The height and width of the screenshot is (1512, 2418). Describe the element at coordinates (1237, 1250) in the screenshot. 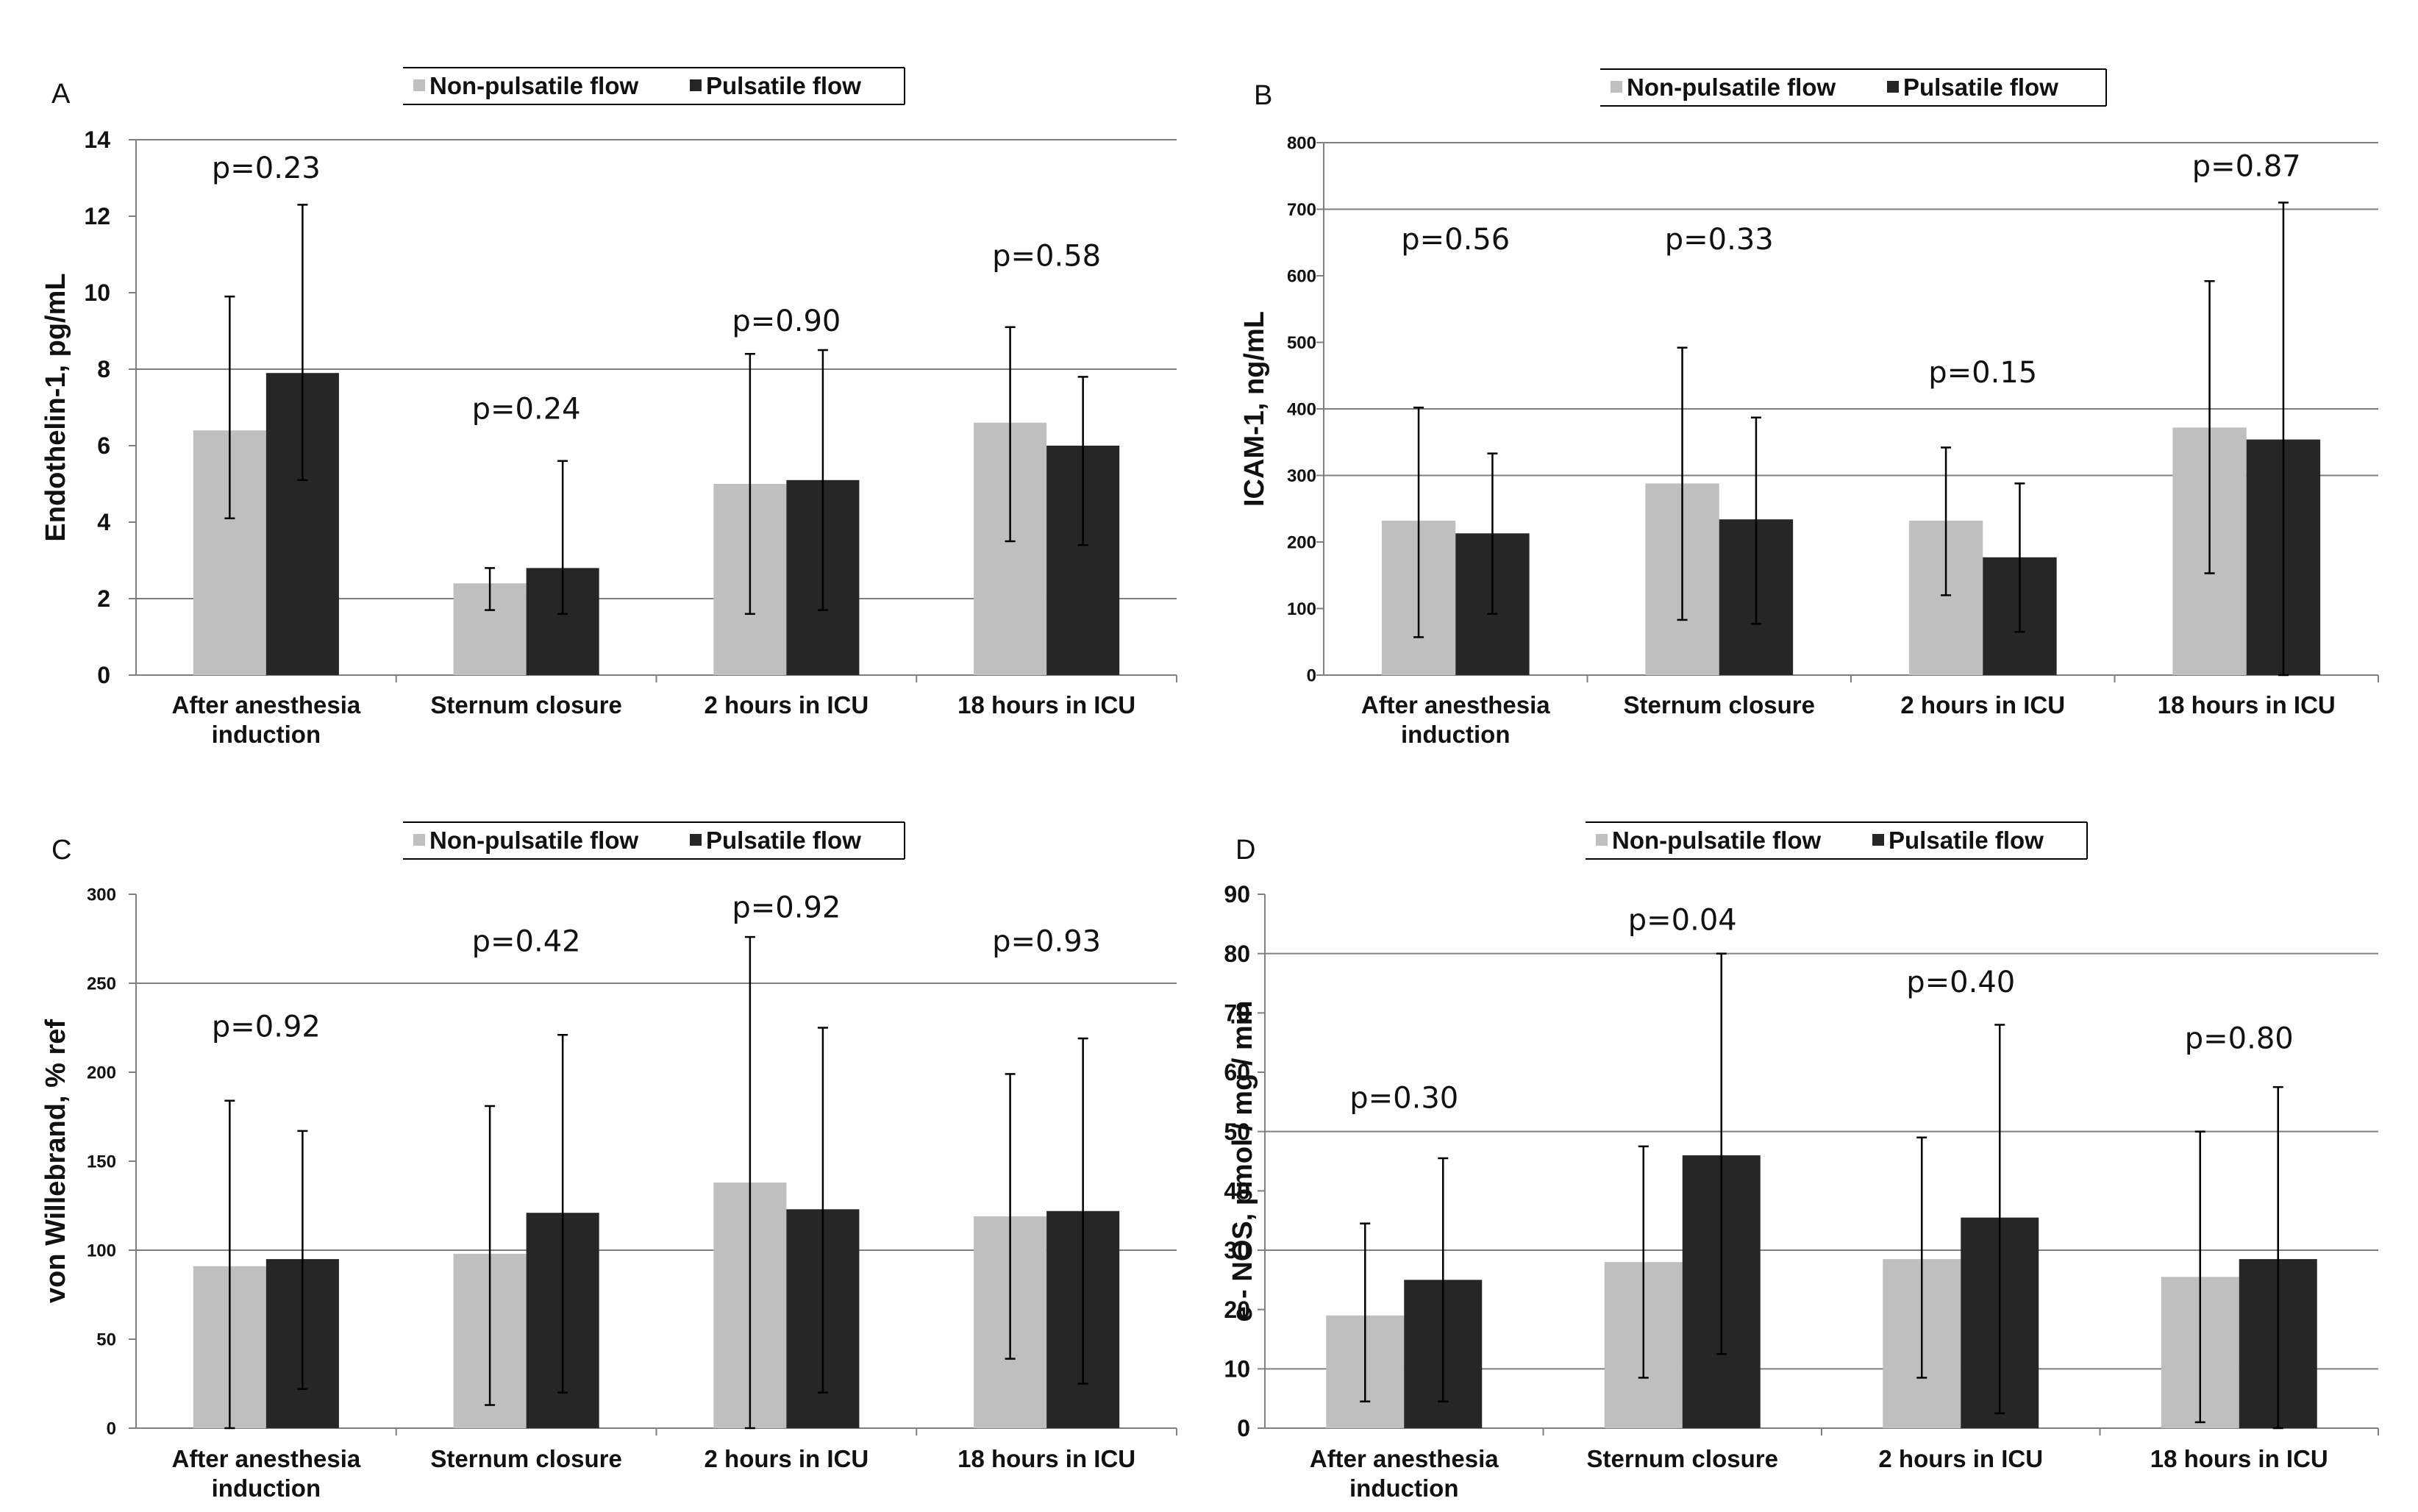

I see `y-tick-label: 30` at that location.